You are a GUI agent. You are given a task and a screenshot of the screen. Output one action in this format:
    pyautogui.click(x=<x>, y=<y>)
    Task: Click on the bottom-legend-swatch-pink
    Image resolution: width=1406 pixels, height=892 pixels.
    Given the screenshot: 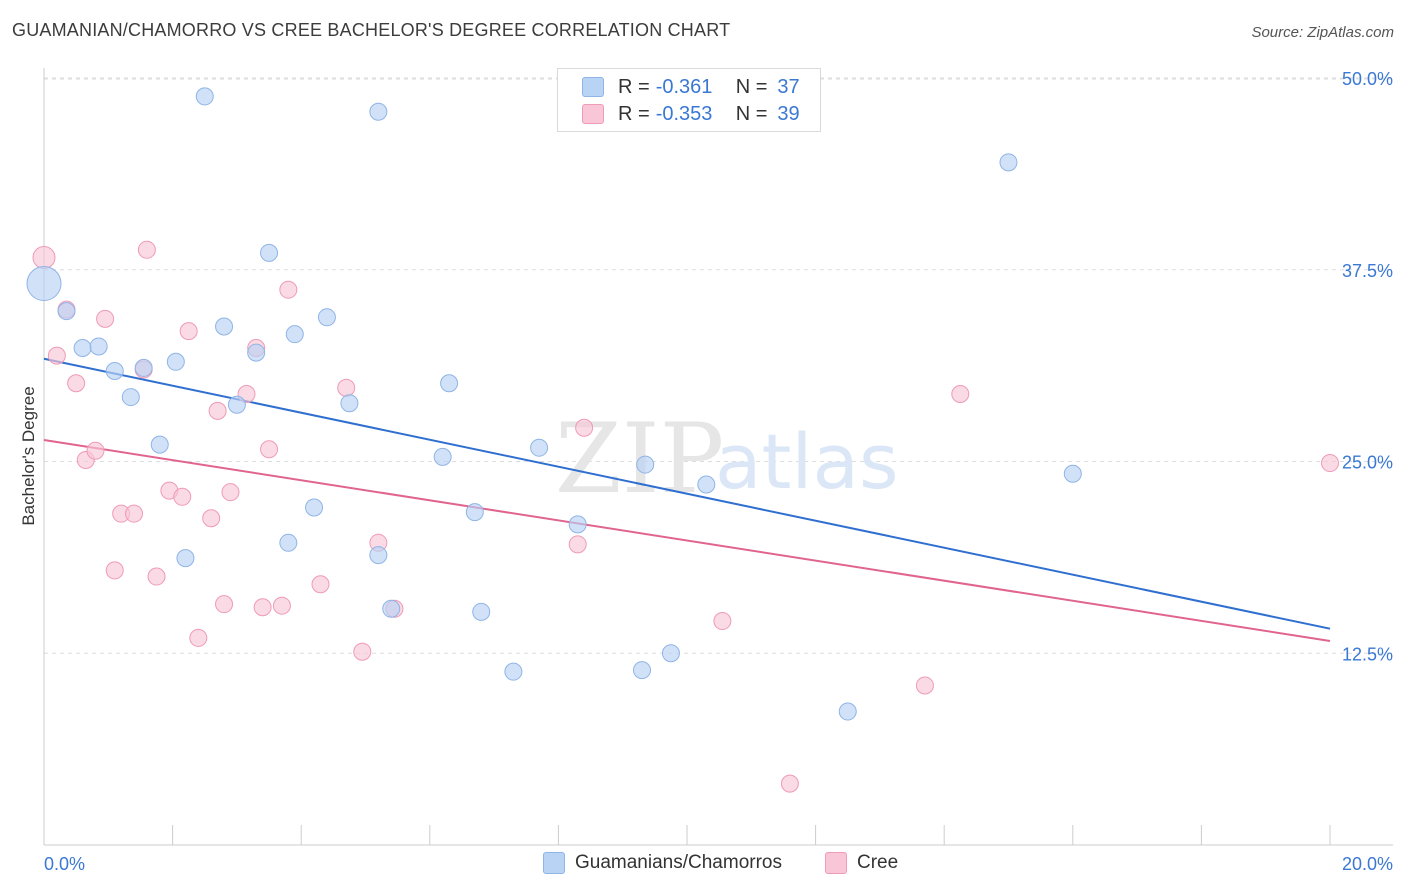 What is the action you would take?
    pyautogui.click(x=836, y=863)
    